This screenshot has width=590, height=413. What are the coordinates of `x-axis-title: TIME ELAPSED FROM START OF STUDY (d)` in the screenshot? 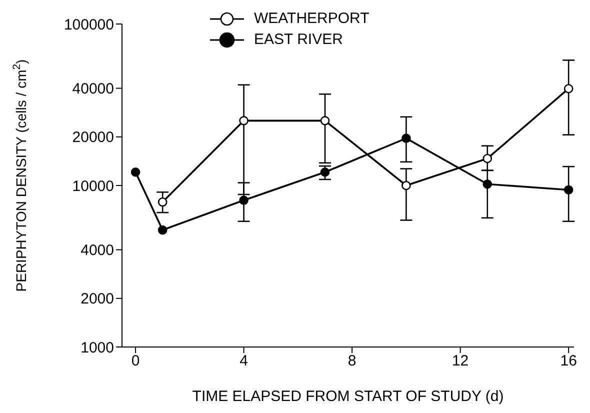 It's located at (348, 396).